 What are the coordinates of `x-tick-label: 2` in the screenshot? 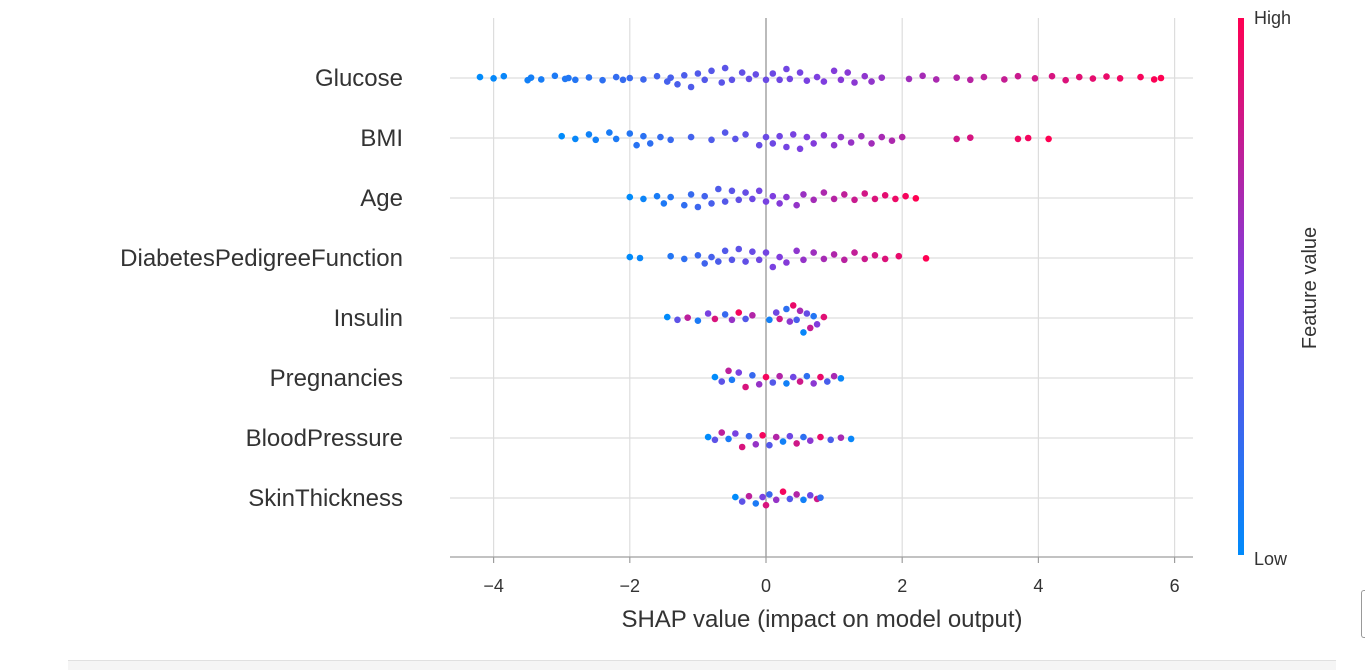 It's located at (902, 586).